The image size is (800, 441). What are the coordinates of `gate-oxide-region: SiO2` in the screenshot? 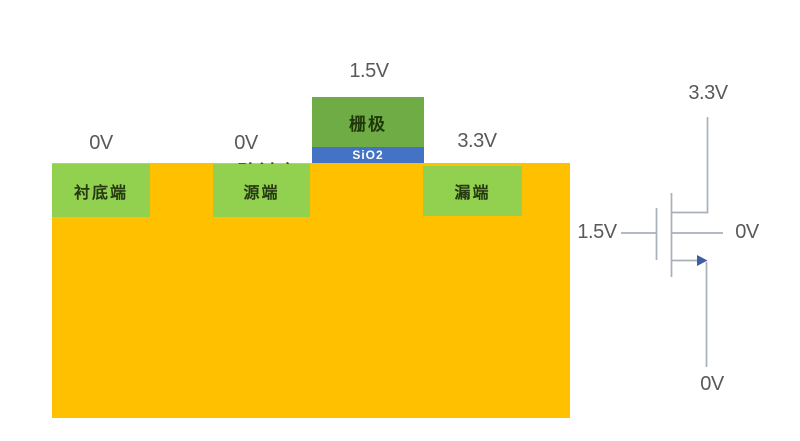 It's located at (368, 155).